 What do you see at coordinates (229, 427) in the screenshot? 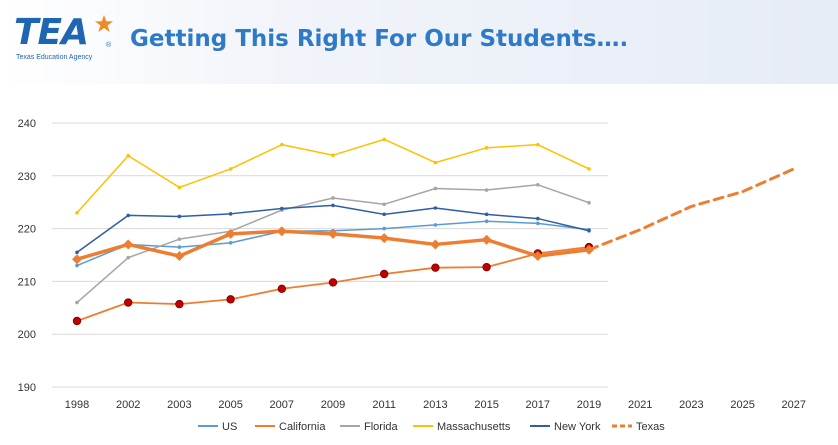
I see `legend-label-us: US` at bounding box center [229, 427].